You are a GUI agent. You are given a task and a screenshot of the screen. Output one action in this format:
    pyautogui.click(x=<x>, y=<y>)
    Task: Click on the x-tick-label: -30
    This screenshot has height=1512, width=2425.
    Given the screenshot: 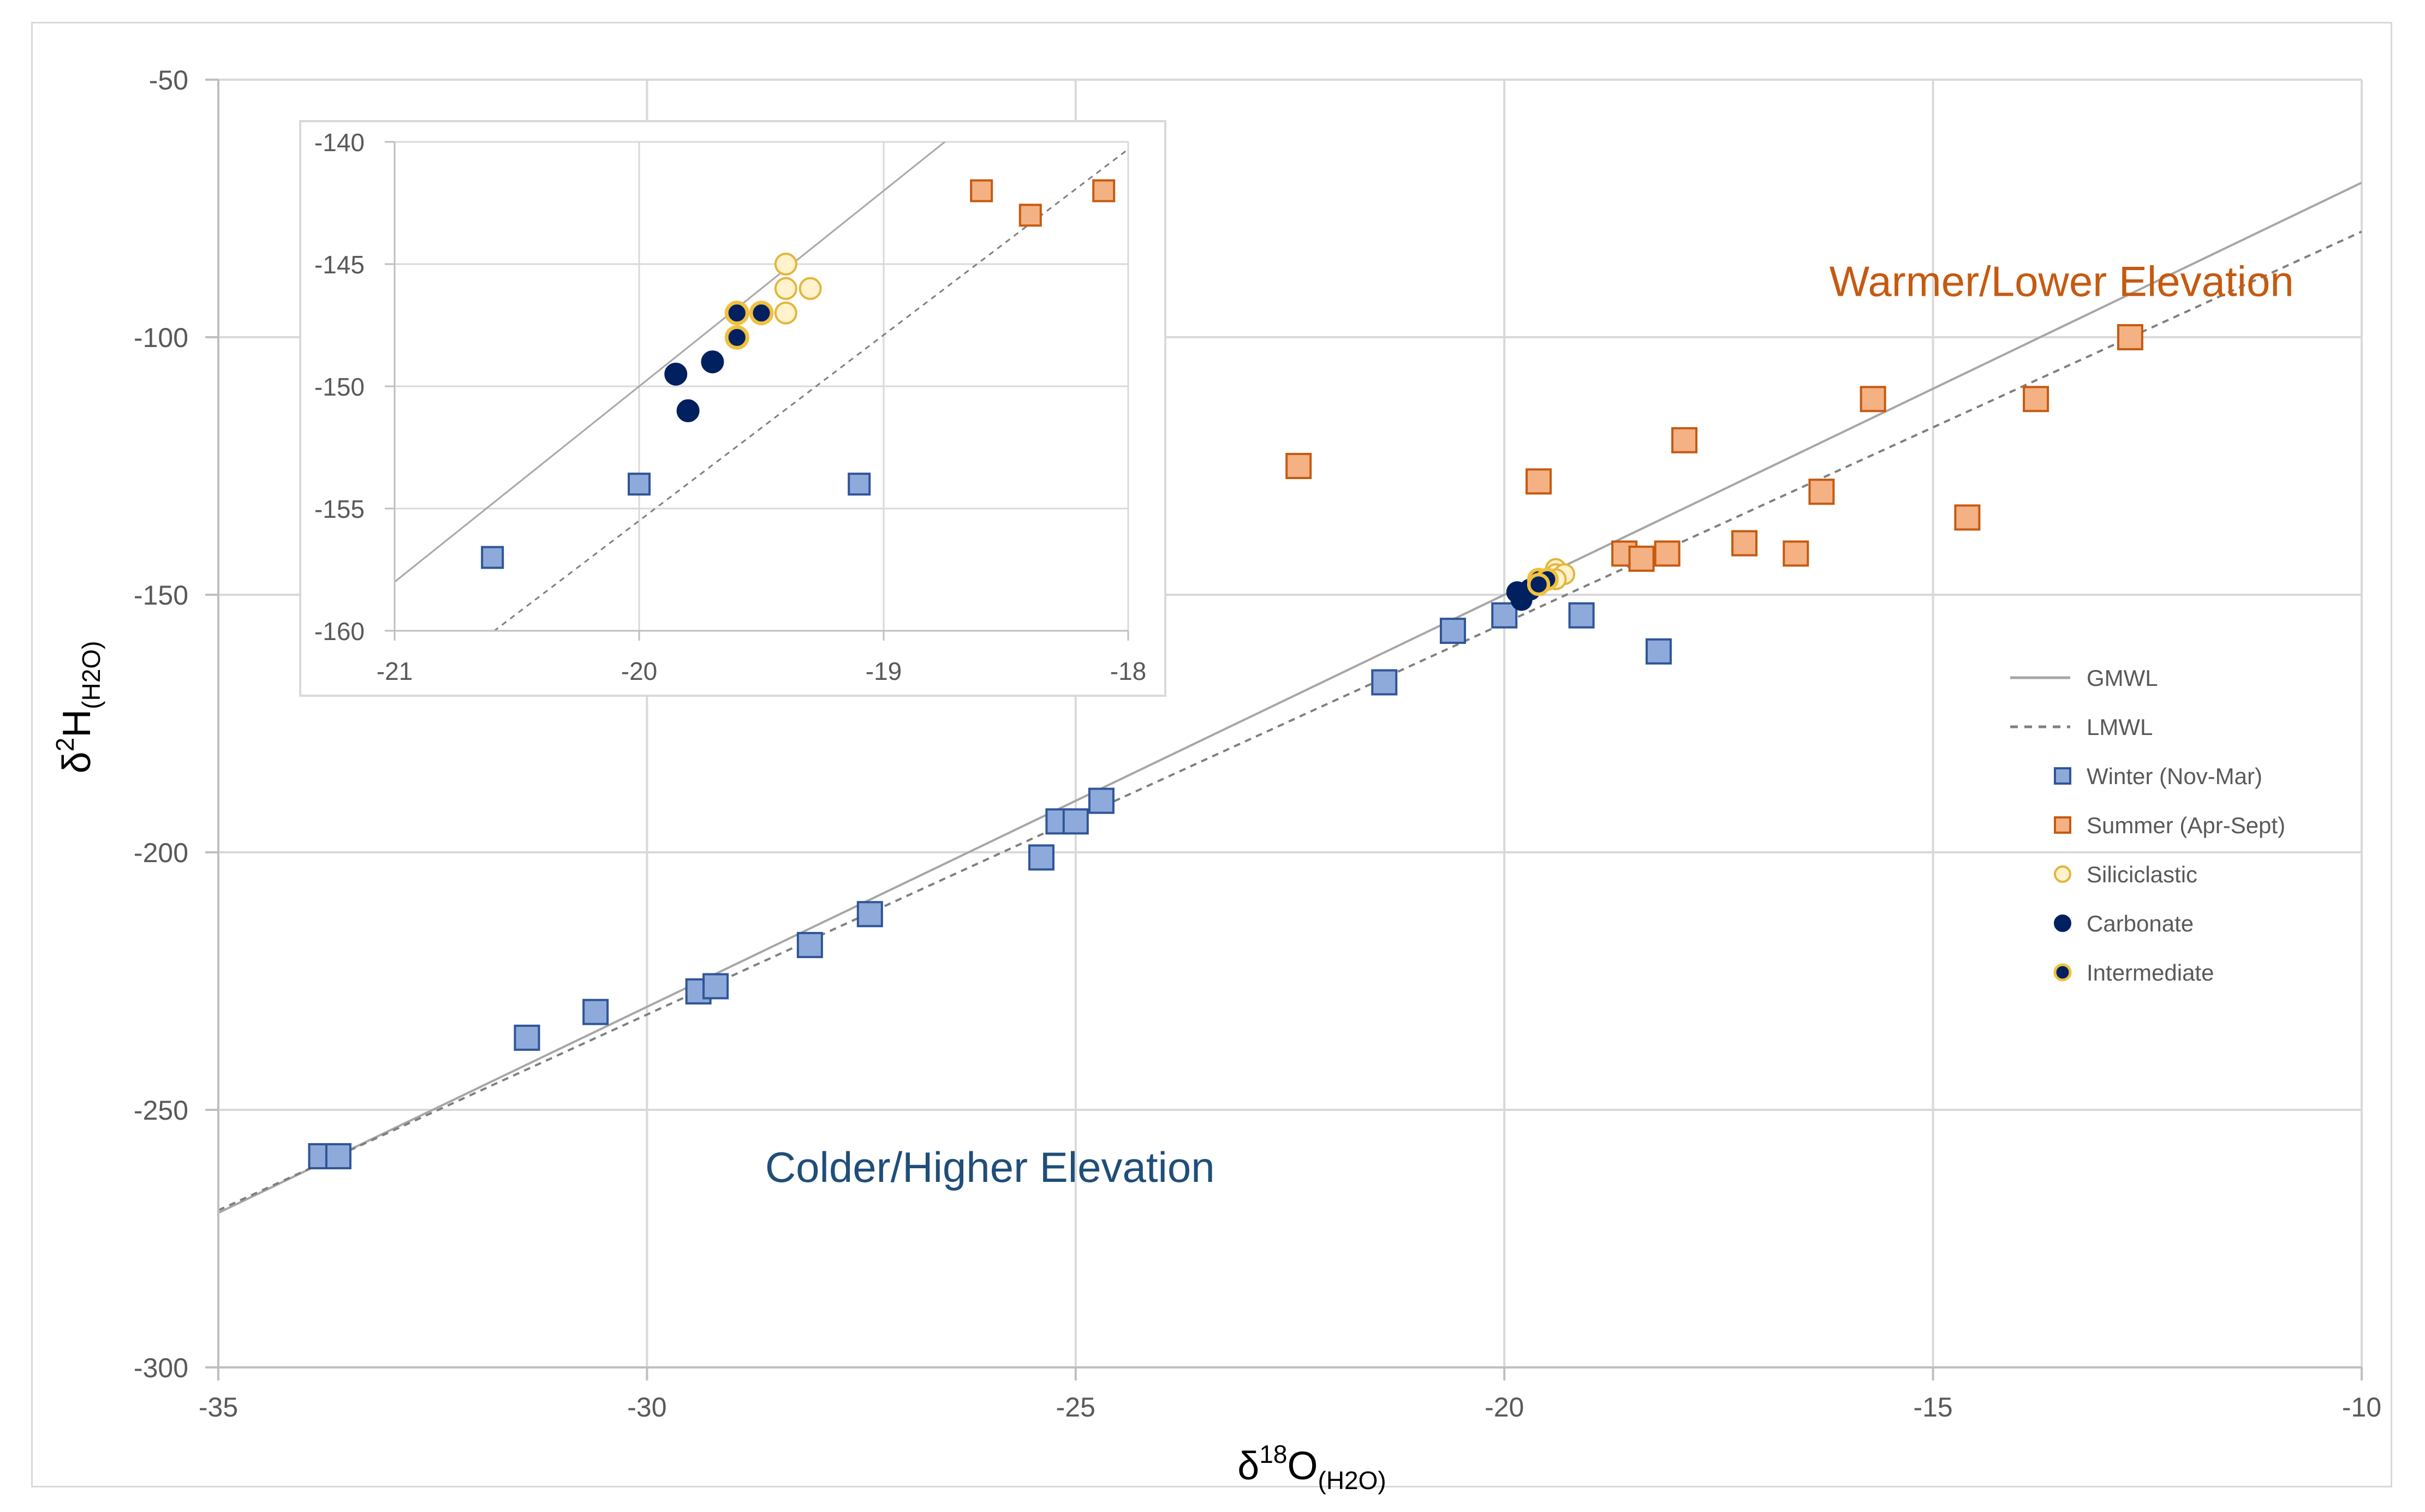 What is the action you would take?
    pyautogui.click(x=646, y=1407)
    